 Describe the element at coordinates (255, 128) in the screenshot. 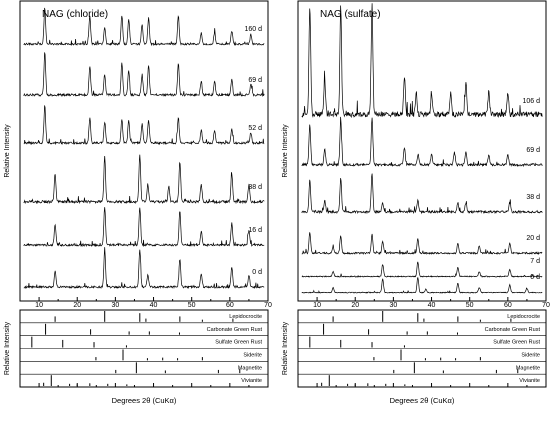

I see `trace-label: 52 d` at that location.